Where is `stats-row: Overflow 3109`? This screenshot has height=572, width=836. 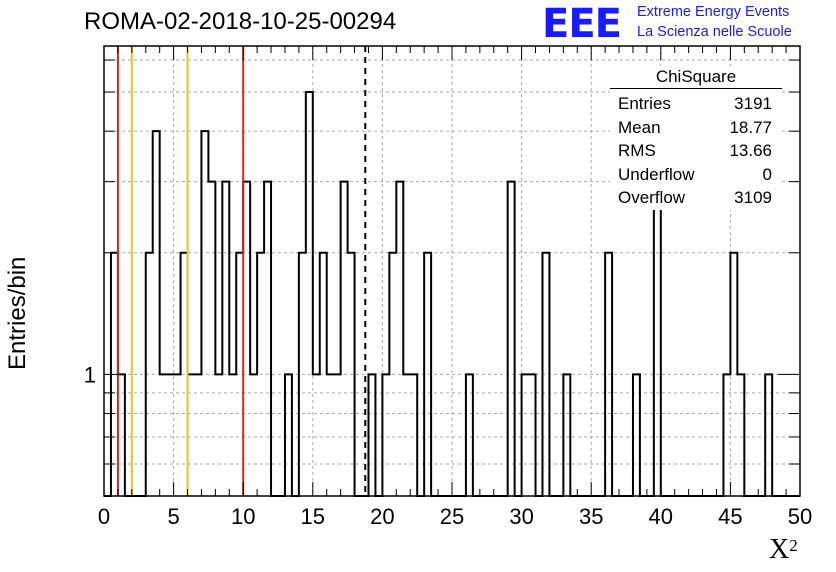
stats-row: Overflow 3109 is located at coordinates (696, 198).